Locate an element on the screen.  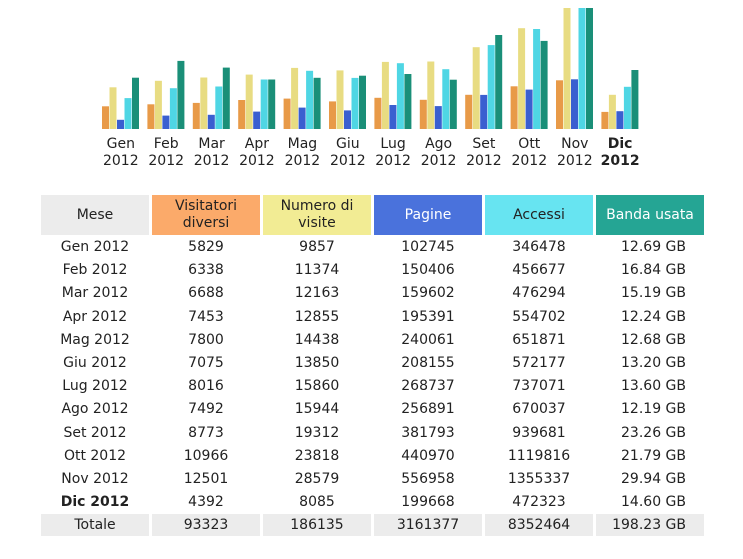
cell-value: 10966 is located at coordinates (206, 455).